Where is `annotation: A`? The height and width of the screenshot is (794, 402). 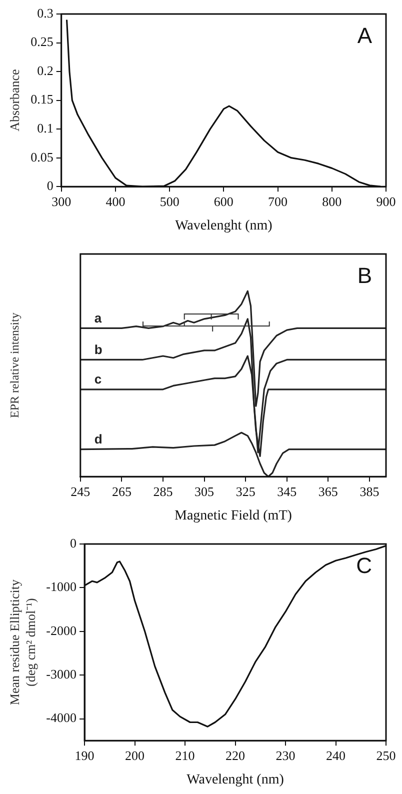
annotation: A is located at coordinates (364, 35).